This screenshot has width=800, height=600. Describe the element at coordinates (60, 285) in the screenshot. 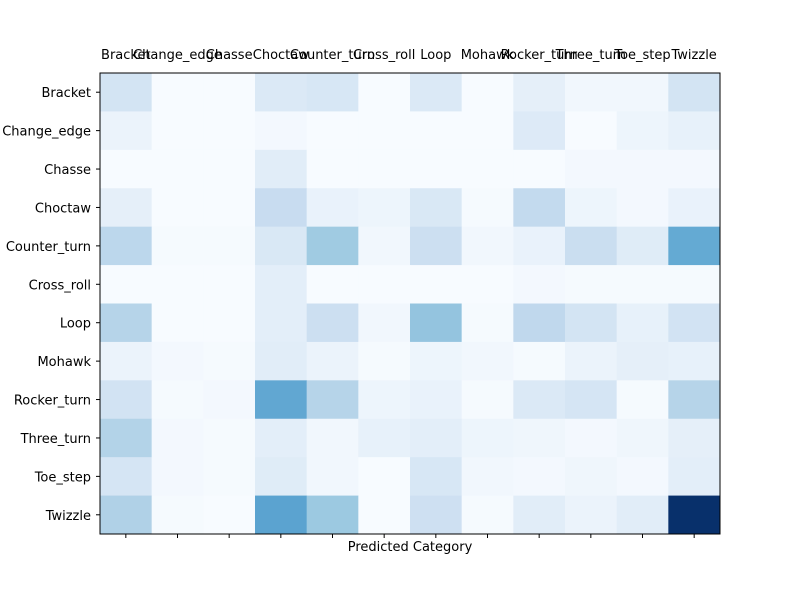

I see `y-tick-label: Cross_roll` at that location.